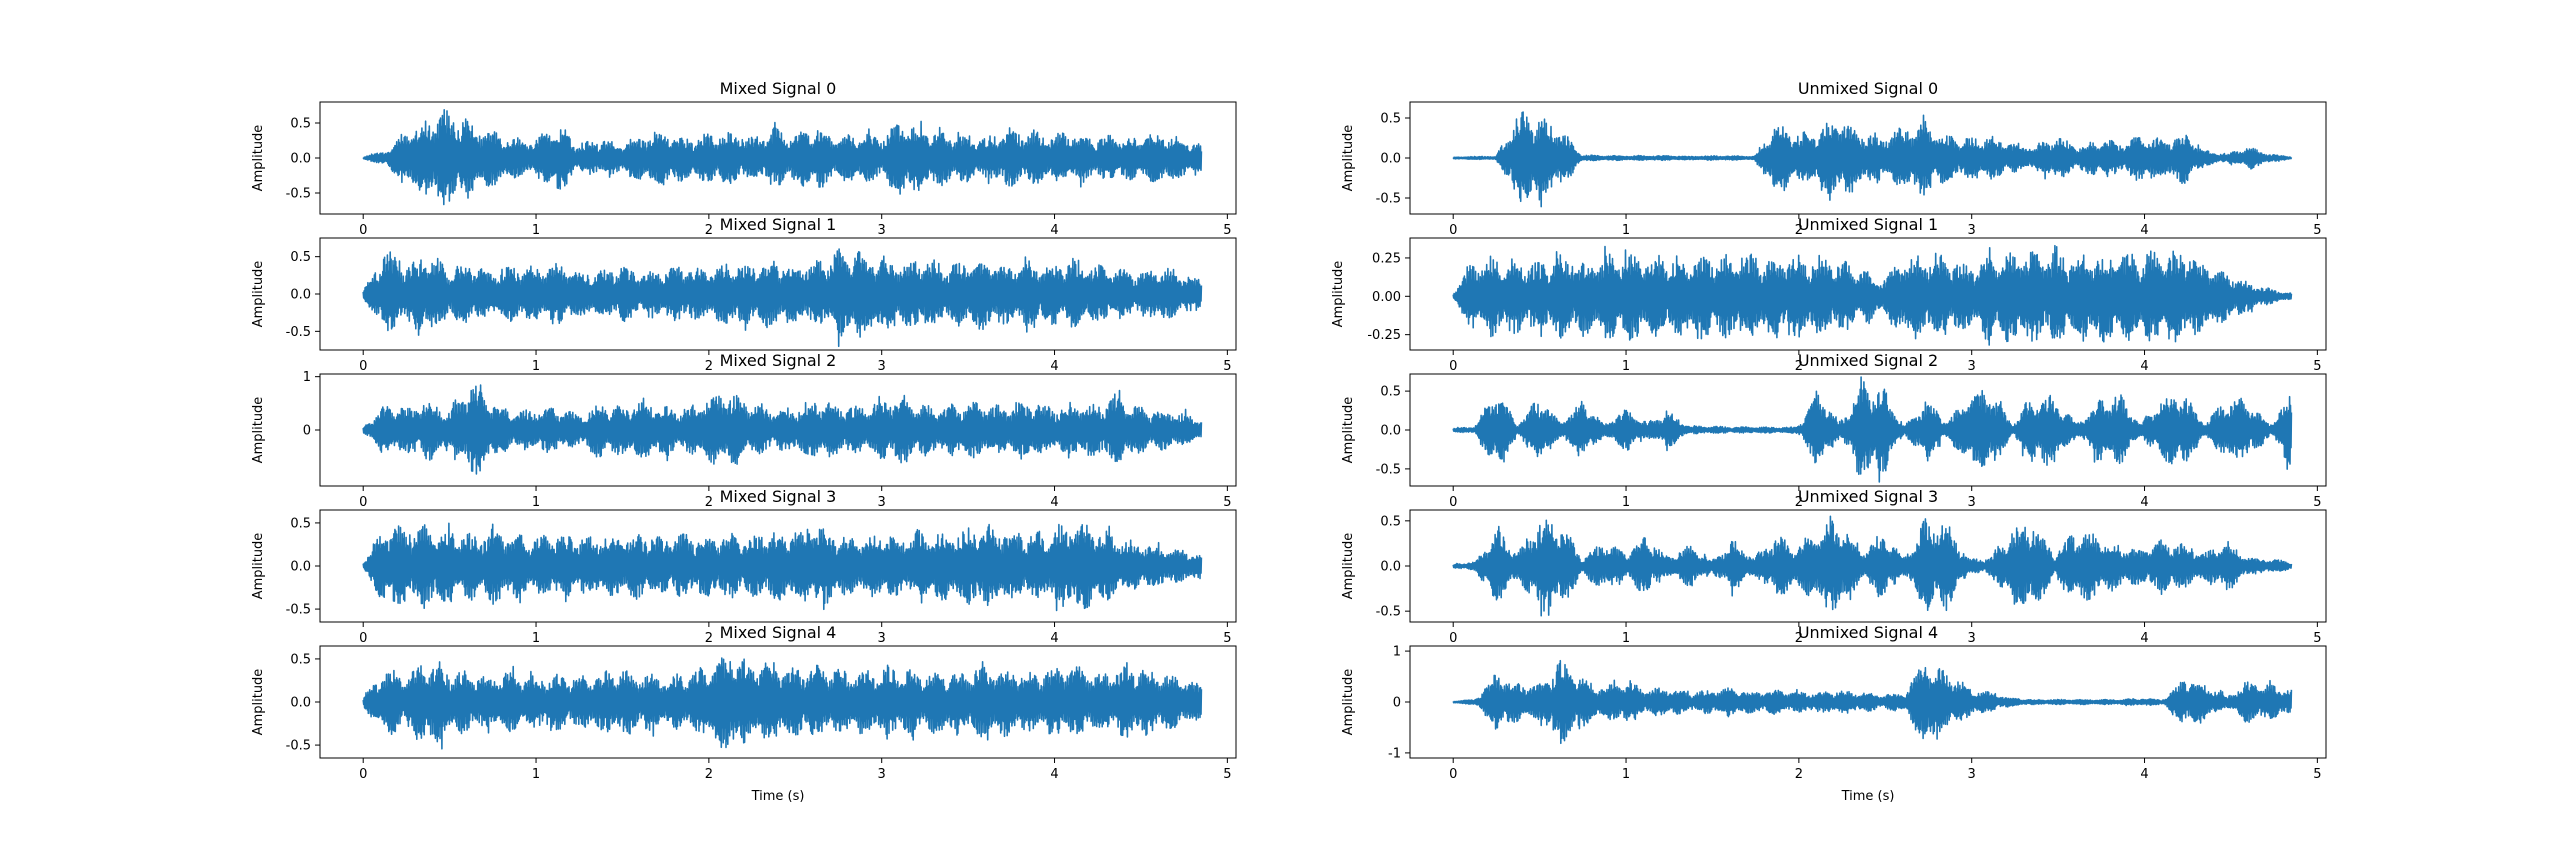 This screenshot has width=2560, height=841. Describe the element at coordinates (778, 496) in the screenshot. I see `subplot-title: Mixed Signal 3` at that location.